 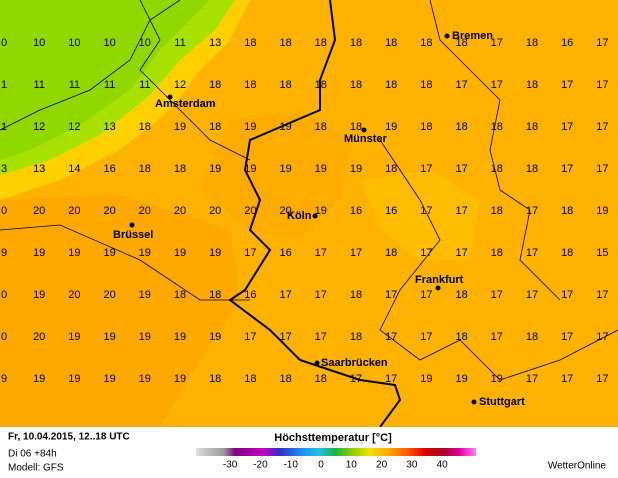 What do you see at coordinates (412, 465) in the screenshot?
I see `legend-tick-label: 30` at bounding box center [412, 465].